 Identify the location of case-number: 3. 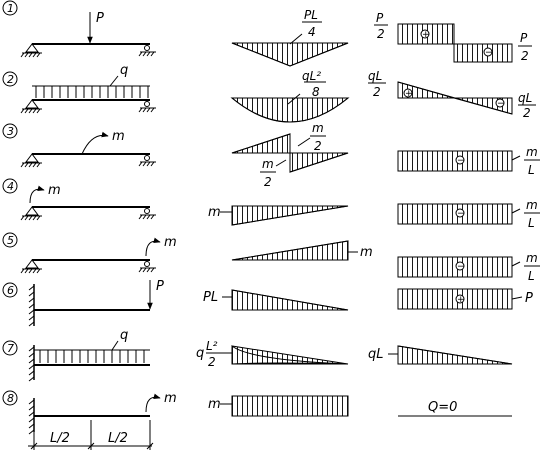
(10, 131).